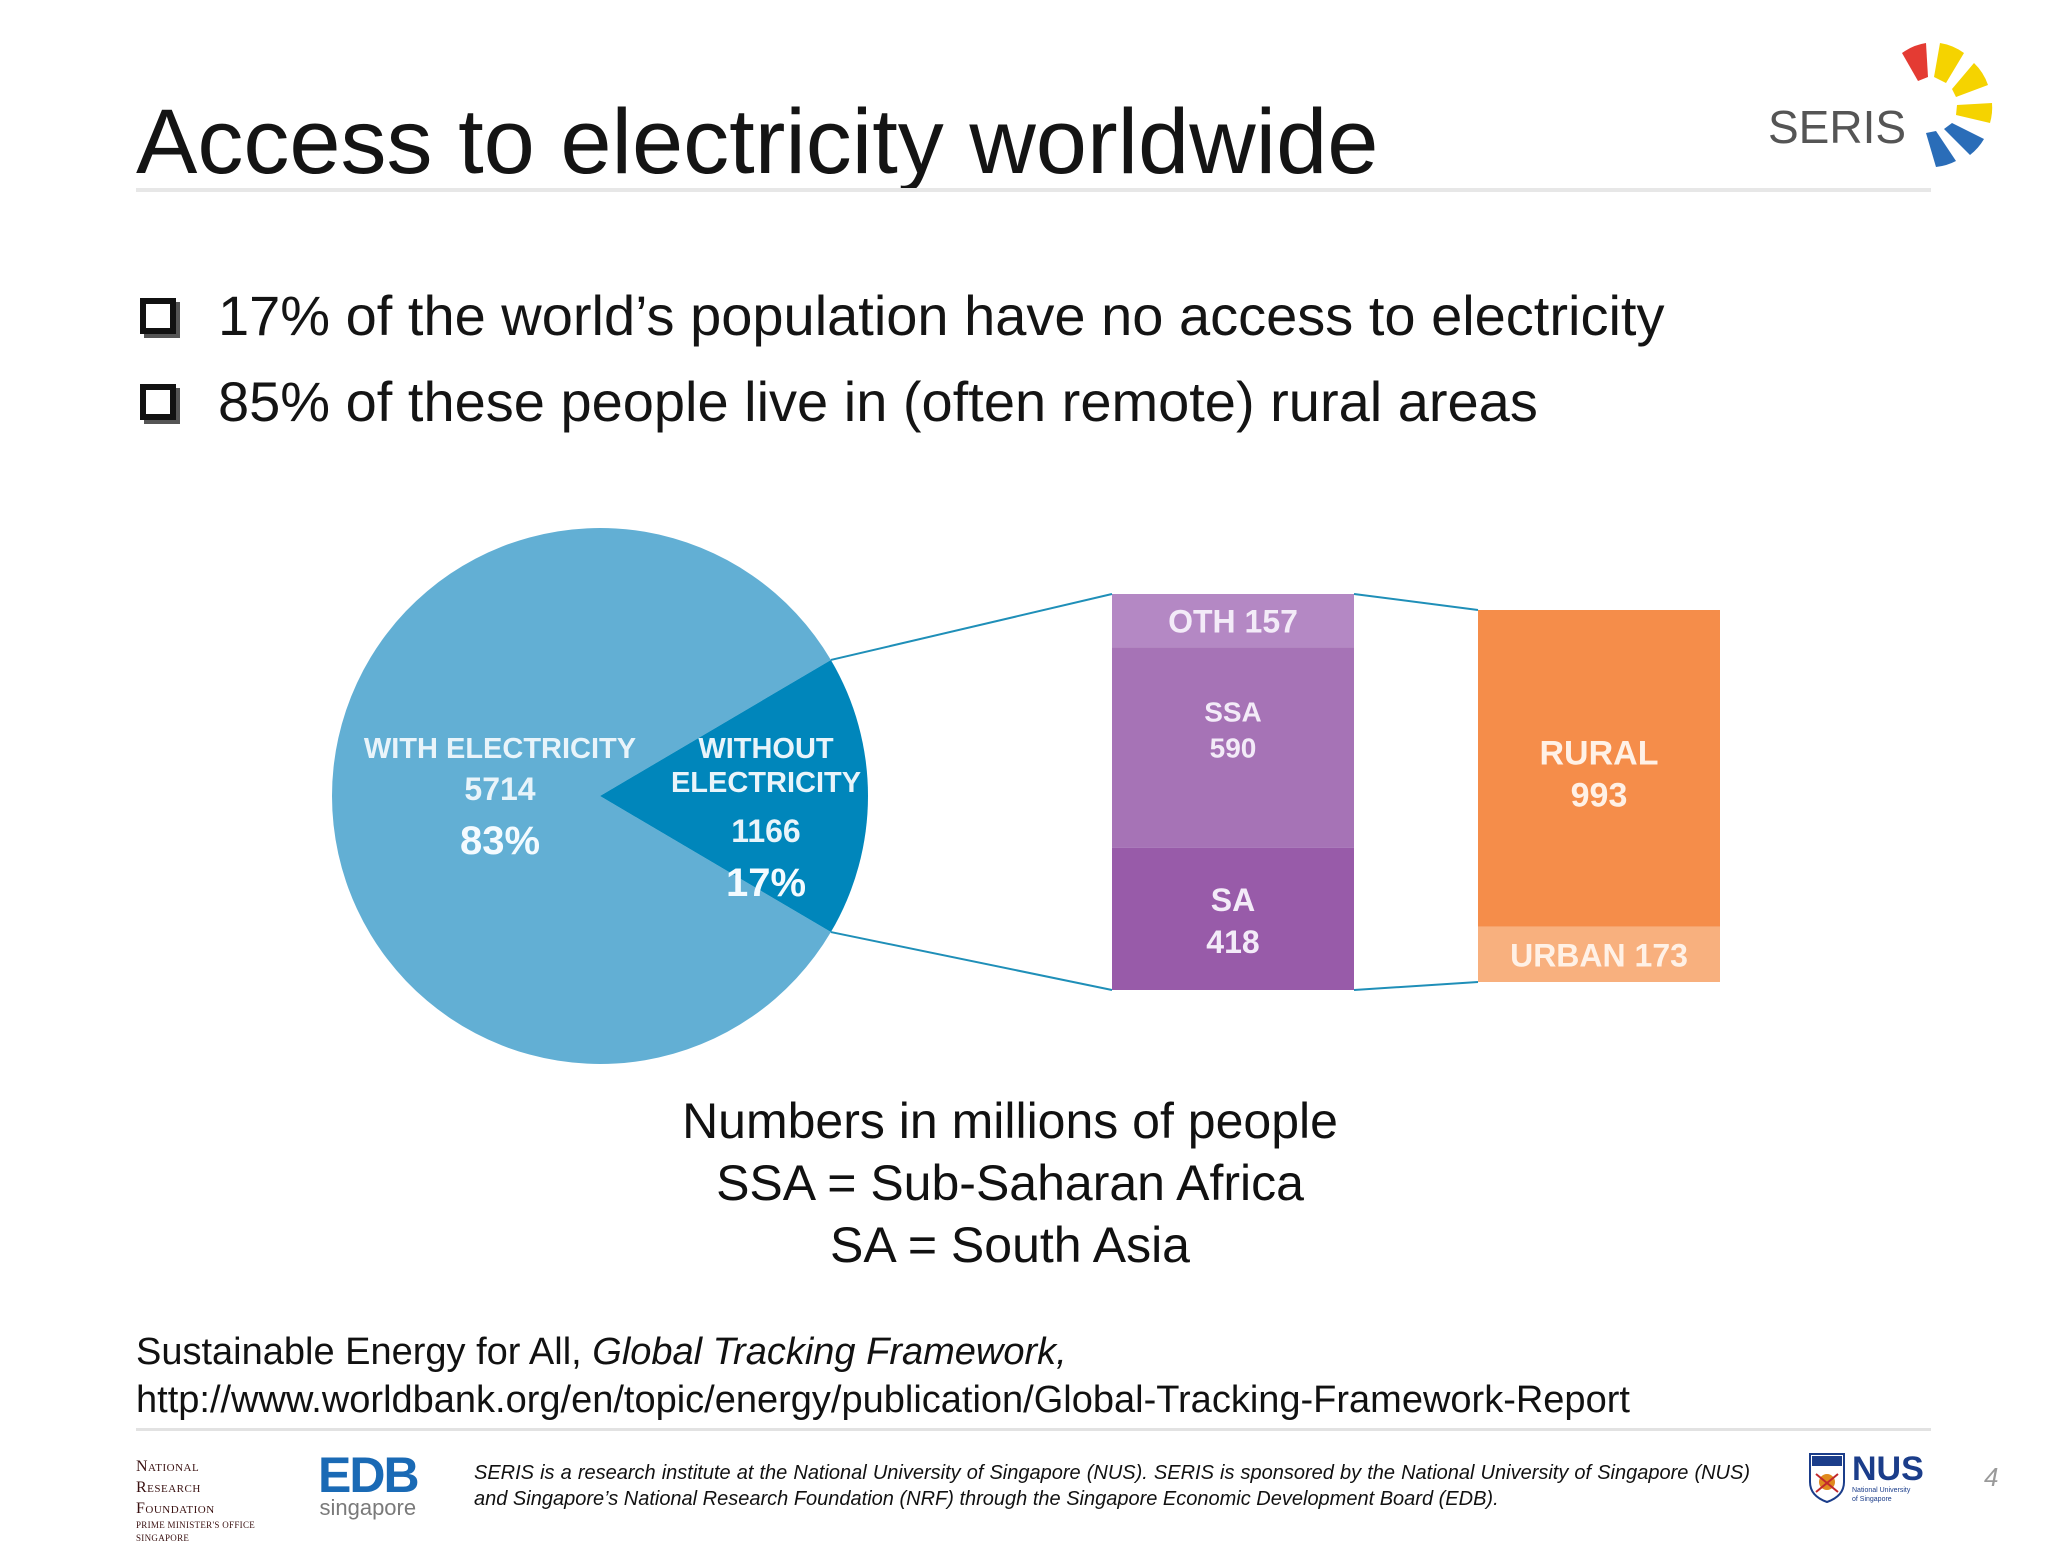  Describe the element at coordinates (1010, 1121) in the screenshot. I see `note-units: Numbers in millions of people` at that location.